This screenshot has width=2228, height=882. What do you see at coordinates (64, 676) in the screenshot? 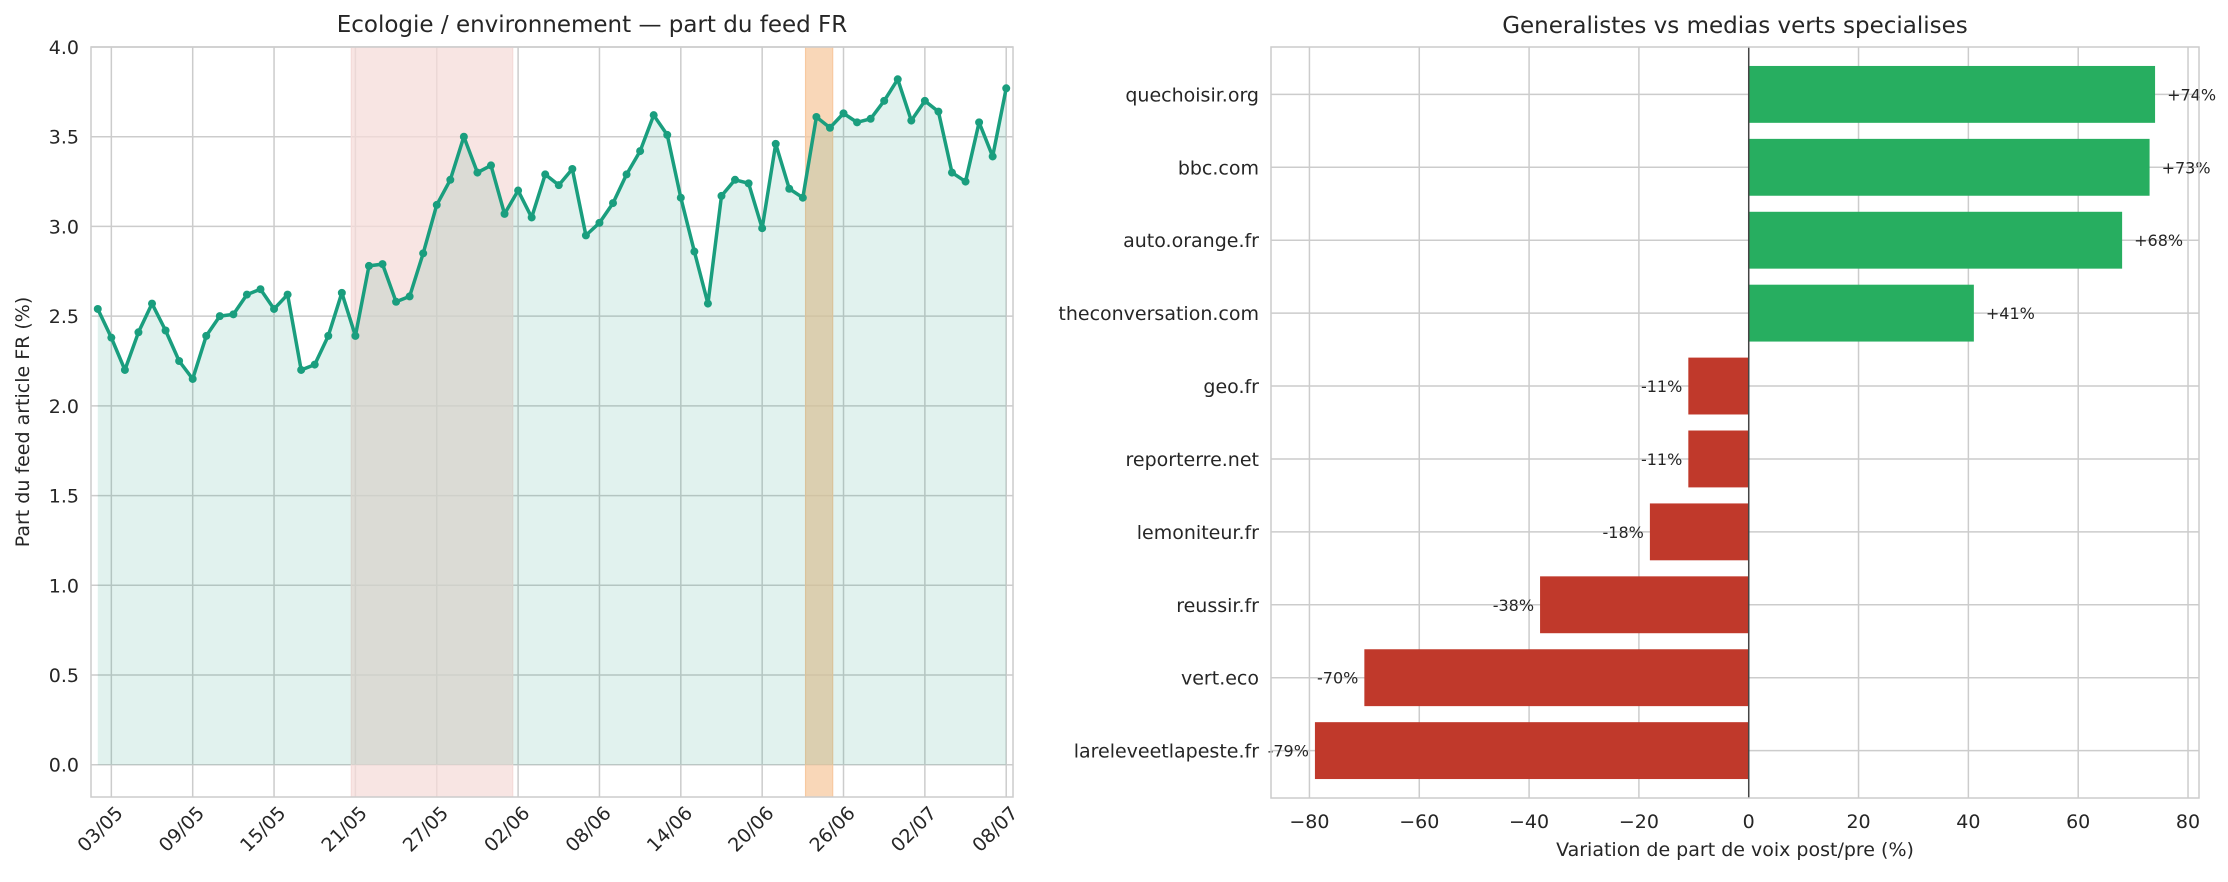
I see `y-tick-label: 0.5` at bounding box center [64, 676].